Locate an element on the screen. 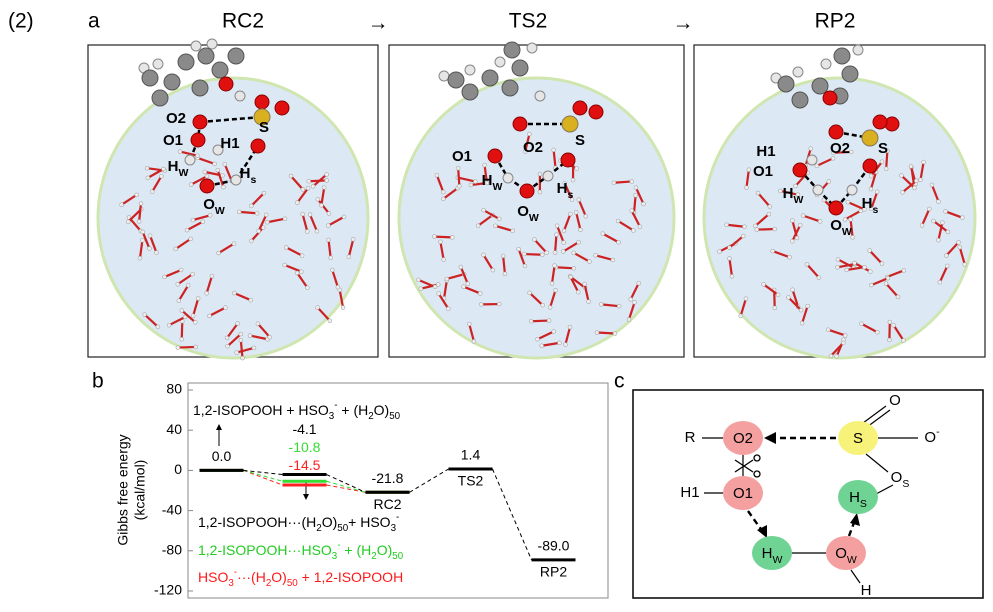 Image resolution: width=993 pixels, height=612 pixels. atom-label: O2 is located at coordinates (176, 118).